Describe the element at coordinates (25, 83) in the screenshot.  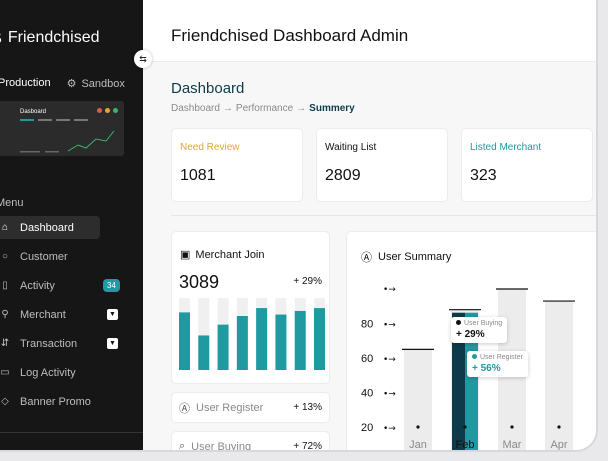
I see `env-production: Production` at that location.